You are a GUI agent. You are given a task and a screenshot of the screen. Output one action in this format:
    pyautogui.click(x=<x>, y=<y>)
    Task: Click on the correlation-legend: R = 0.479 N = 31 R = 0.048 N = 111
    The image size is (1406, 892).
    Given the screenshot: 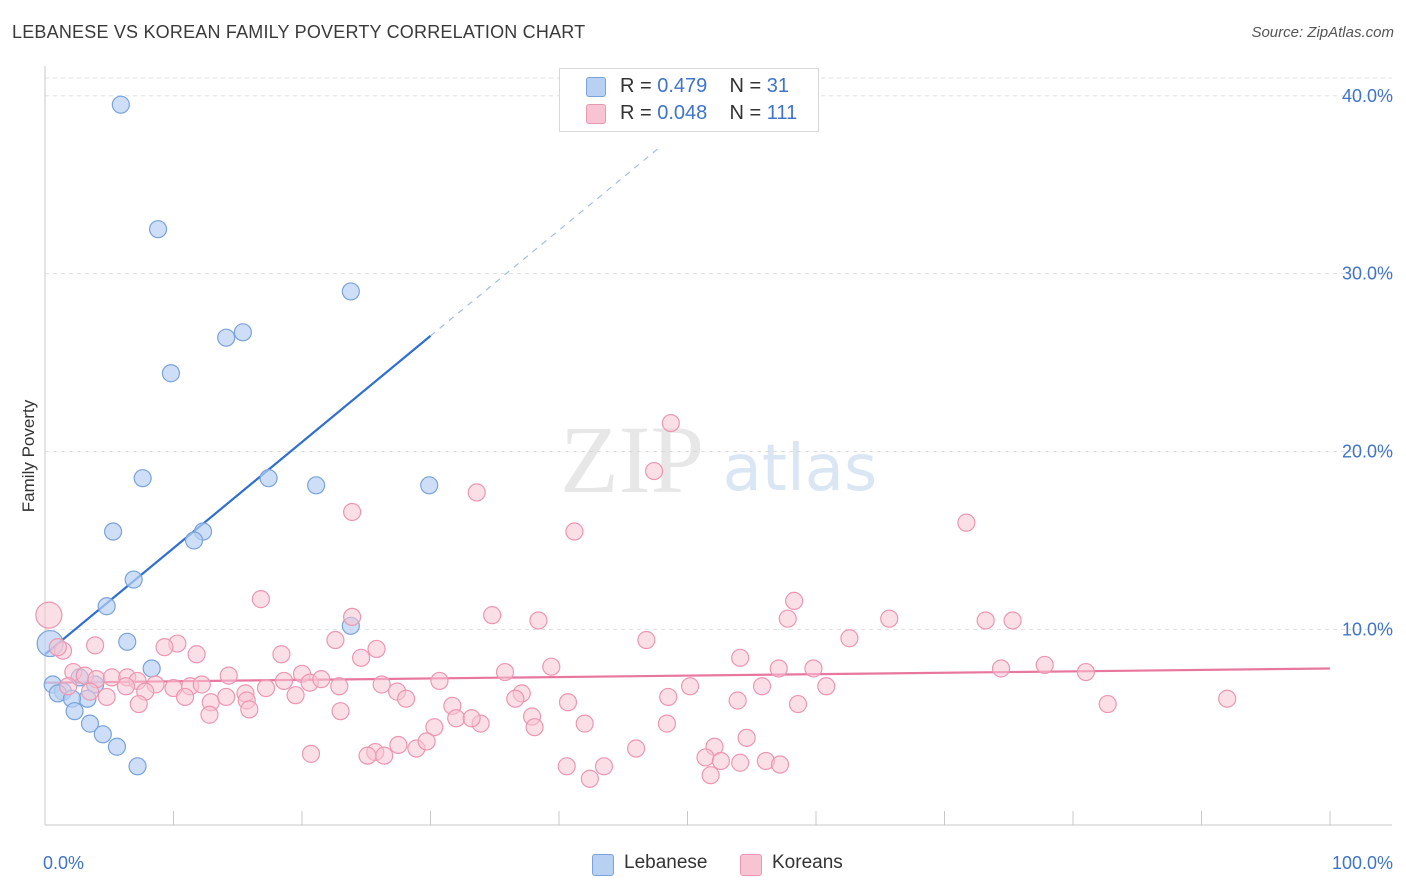 What is the action you would take?
    pyautogui.click(x=689, y=100)
    